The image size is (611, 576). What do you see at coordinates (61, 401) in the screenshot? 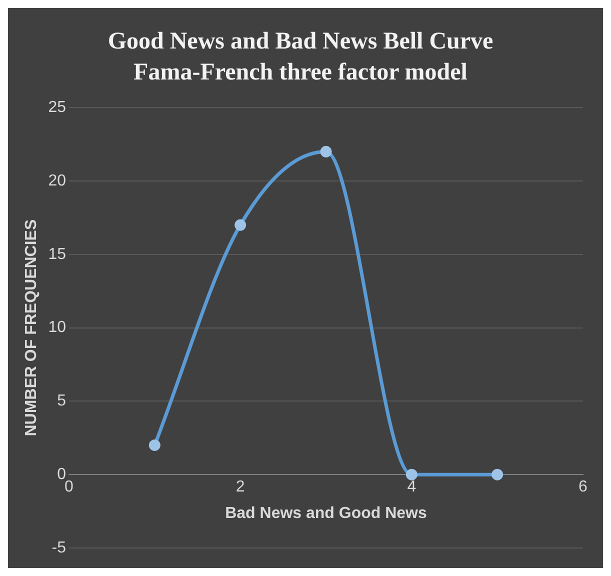
I see `y-tick-label: 5` at bounding box center [61, 401].